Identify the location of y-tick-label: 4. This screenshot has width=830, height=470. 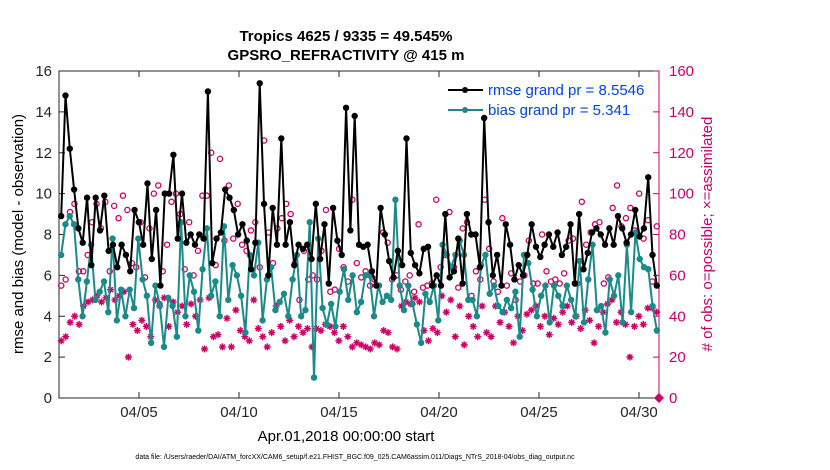
(48, 316).